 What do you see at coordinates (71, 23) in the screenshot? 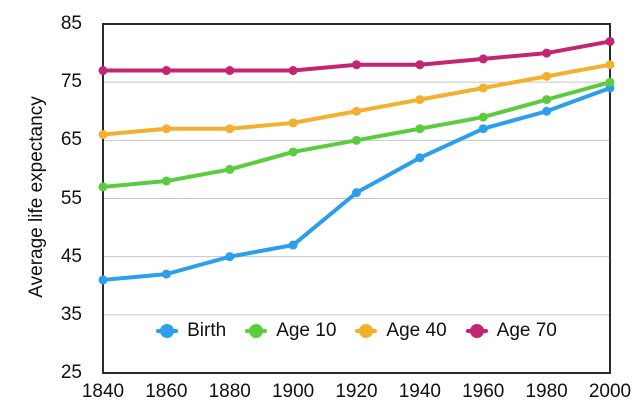
I see `y-tick-label-85: 85` at bounding box center [71, 23].